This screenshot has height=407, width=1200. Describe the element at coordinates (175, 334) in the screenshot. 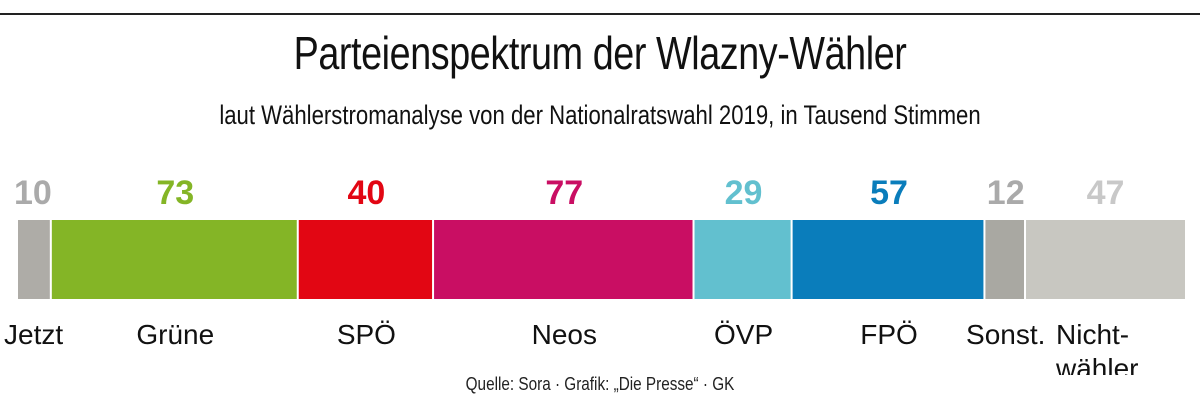

I see `category-label: Grüne` at that location.